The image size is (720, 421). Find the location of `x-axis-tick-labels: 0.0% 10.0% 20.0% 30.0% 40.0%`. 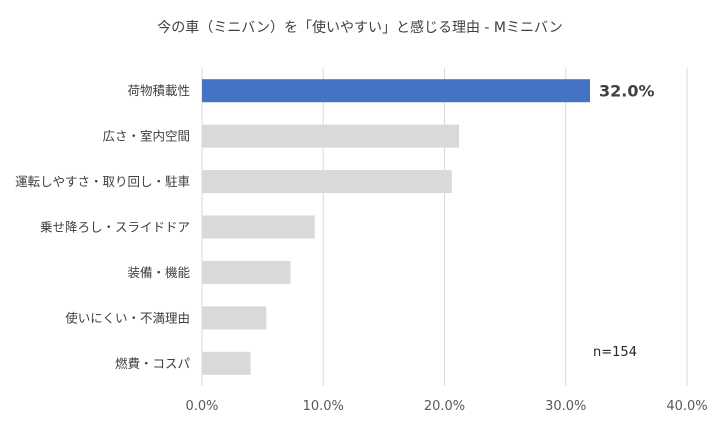

x-axis-tick-labels: 0.0% 10.0% 20.0% 30.0% 40.0% is located at coordinates (446, 406).